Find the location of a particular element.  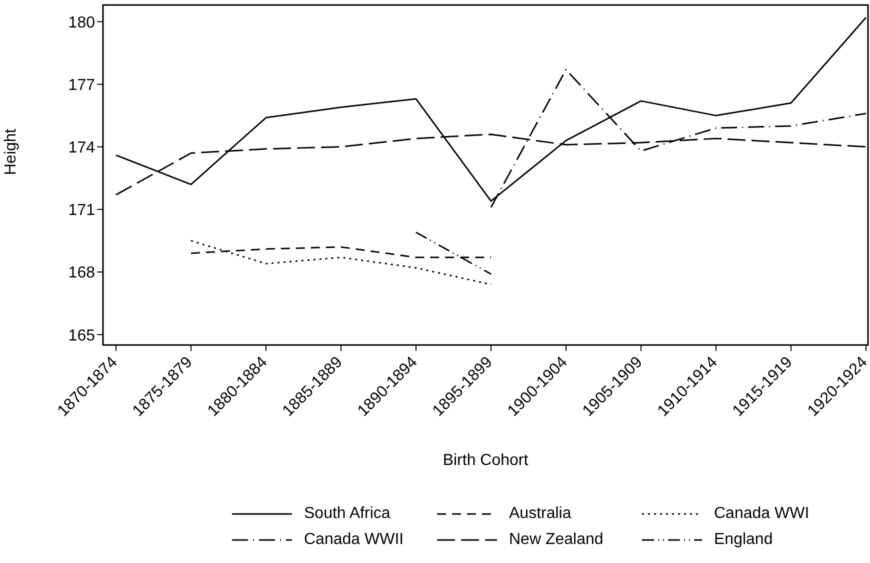

legend-label: Canada WWI is located at coordinates (762, 514).